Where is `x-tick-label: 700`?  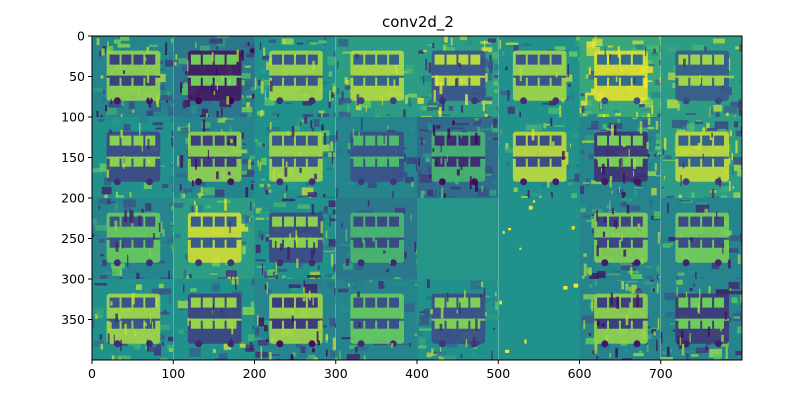
x-tick-label: 700 is located at coordinates (661, 373).